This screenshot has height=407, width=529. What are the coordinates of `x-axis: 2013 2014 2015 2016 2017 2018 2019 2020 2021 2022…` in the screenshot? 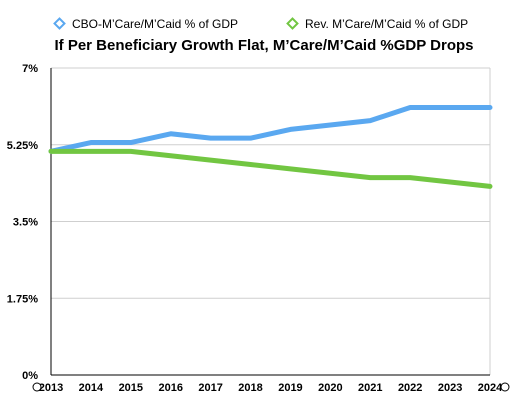 It's located at (271, 388).